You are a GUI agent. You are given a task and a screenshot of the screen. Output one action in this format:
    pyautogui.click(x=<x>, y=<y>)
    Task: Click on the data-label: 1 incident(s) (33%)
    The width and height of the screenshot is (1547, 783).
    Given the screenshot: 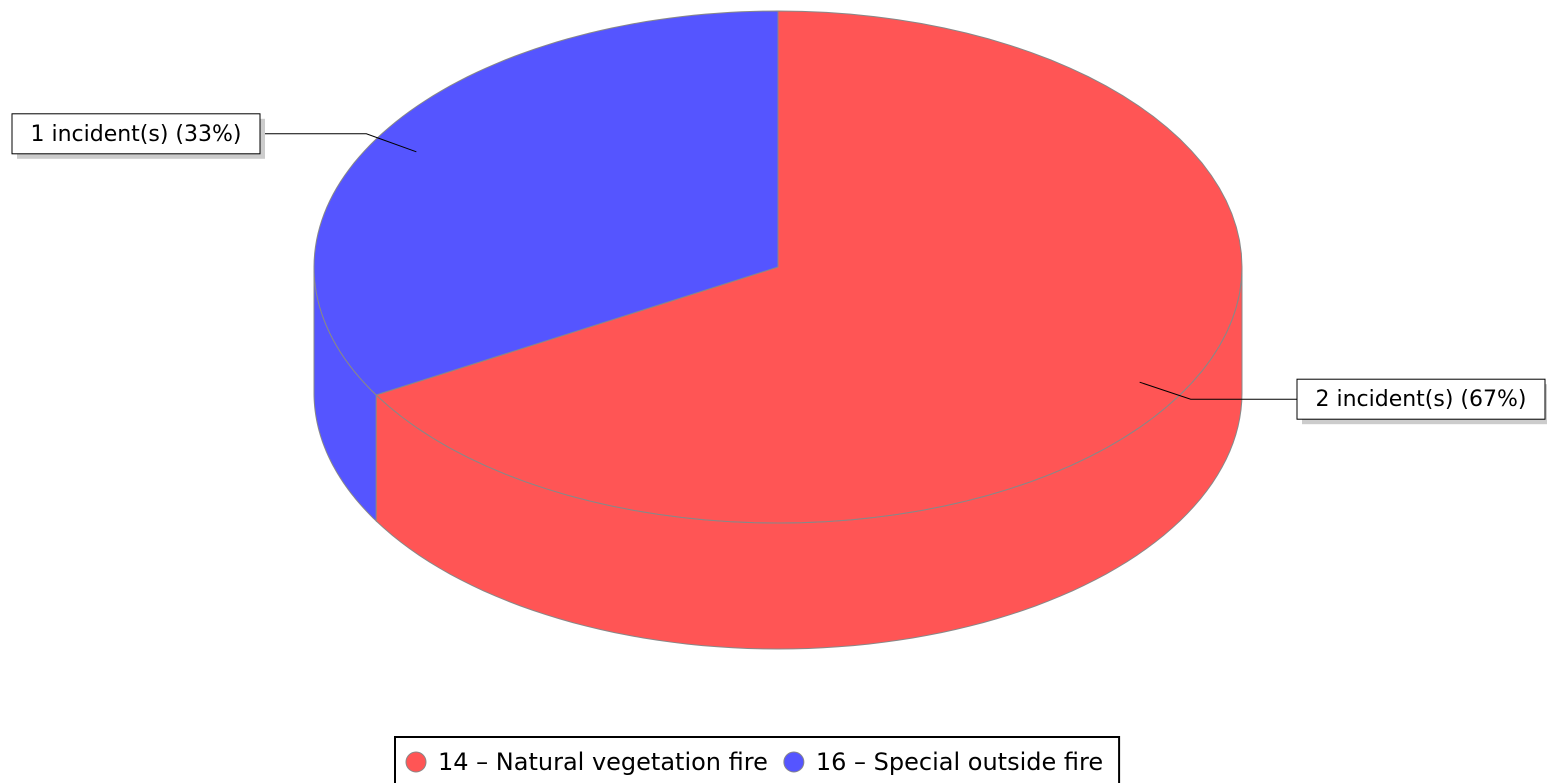 What is the action you would take?
    pyautogui.click(x=135, y=134)
    